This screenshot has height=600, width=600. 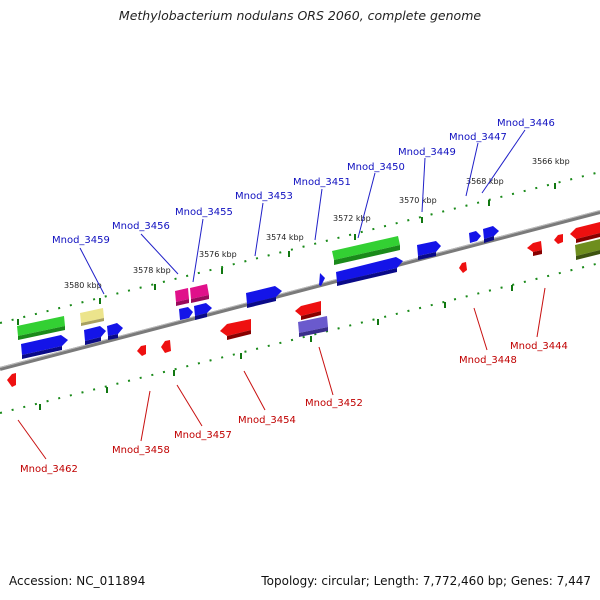 What do you see at coordinates (376, 167) in the screenshot?
I see `gene-label-mnod-3450: Mnod_3450` at bounding box center [376, 167].